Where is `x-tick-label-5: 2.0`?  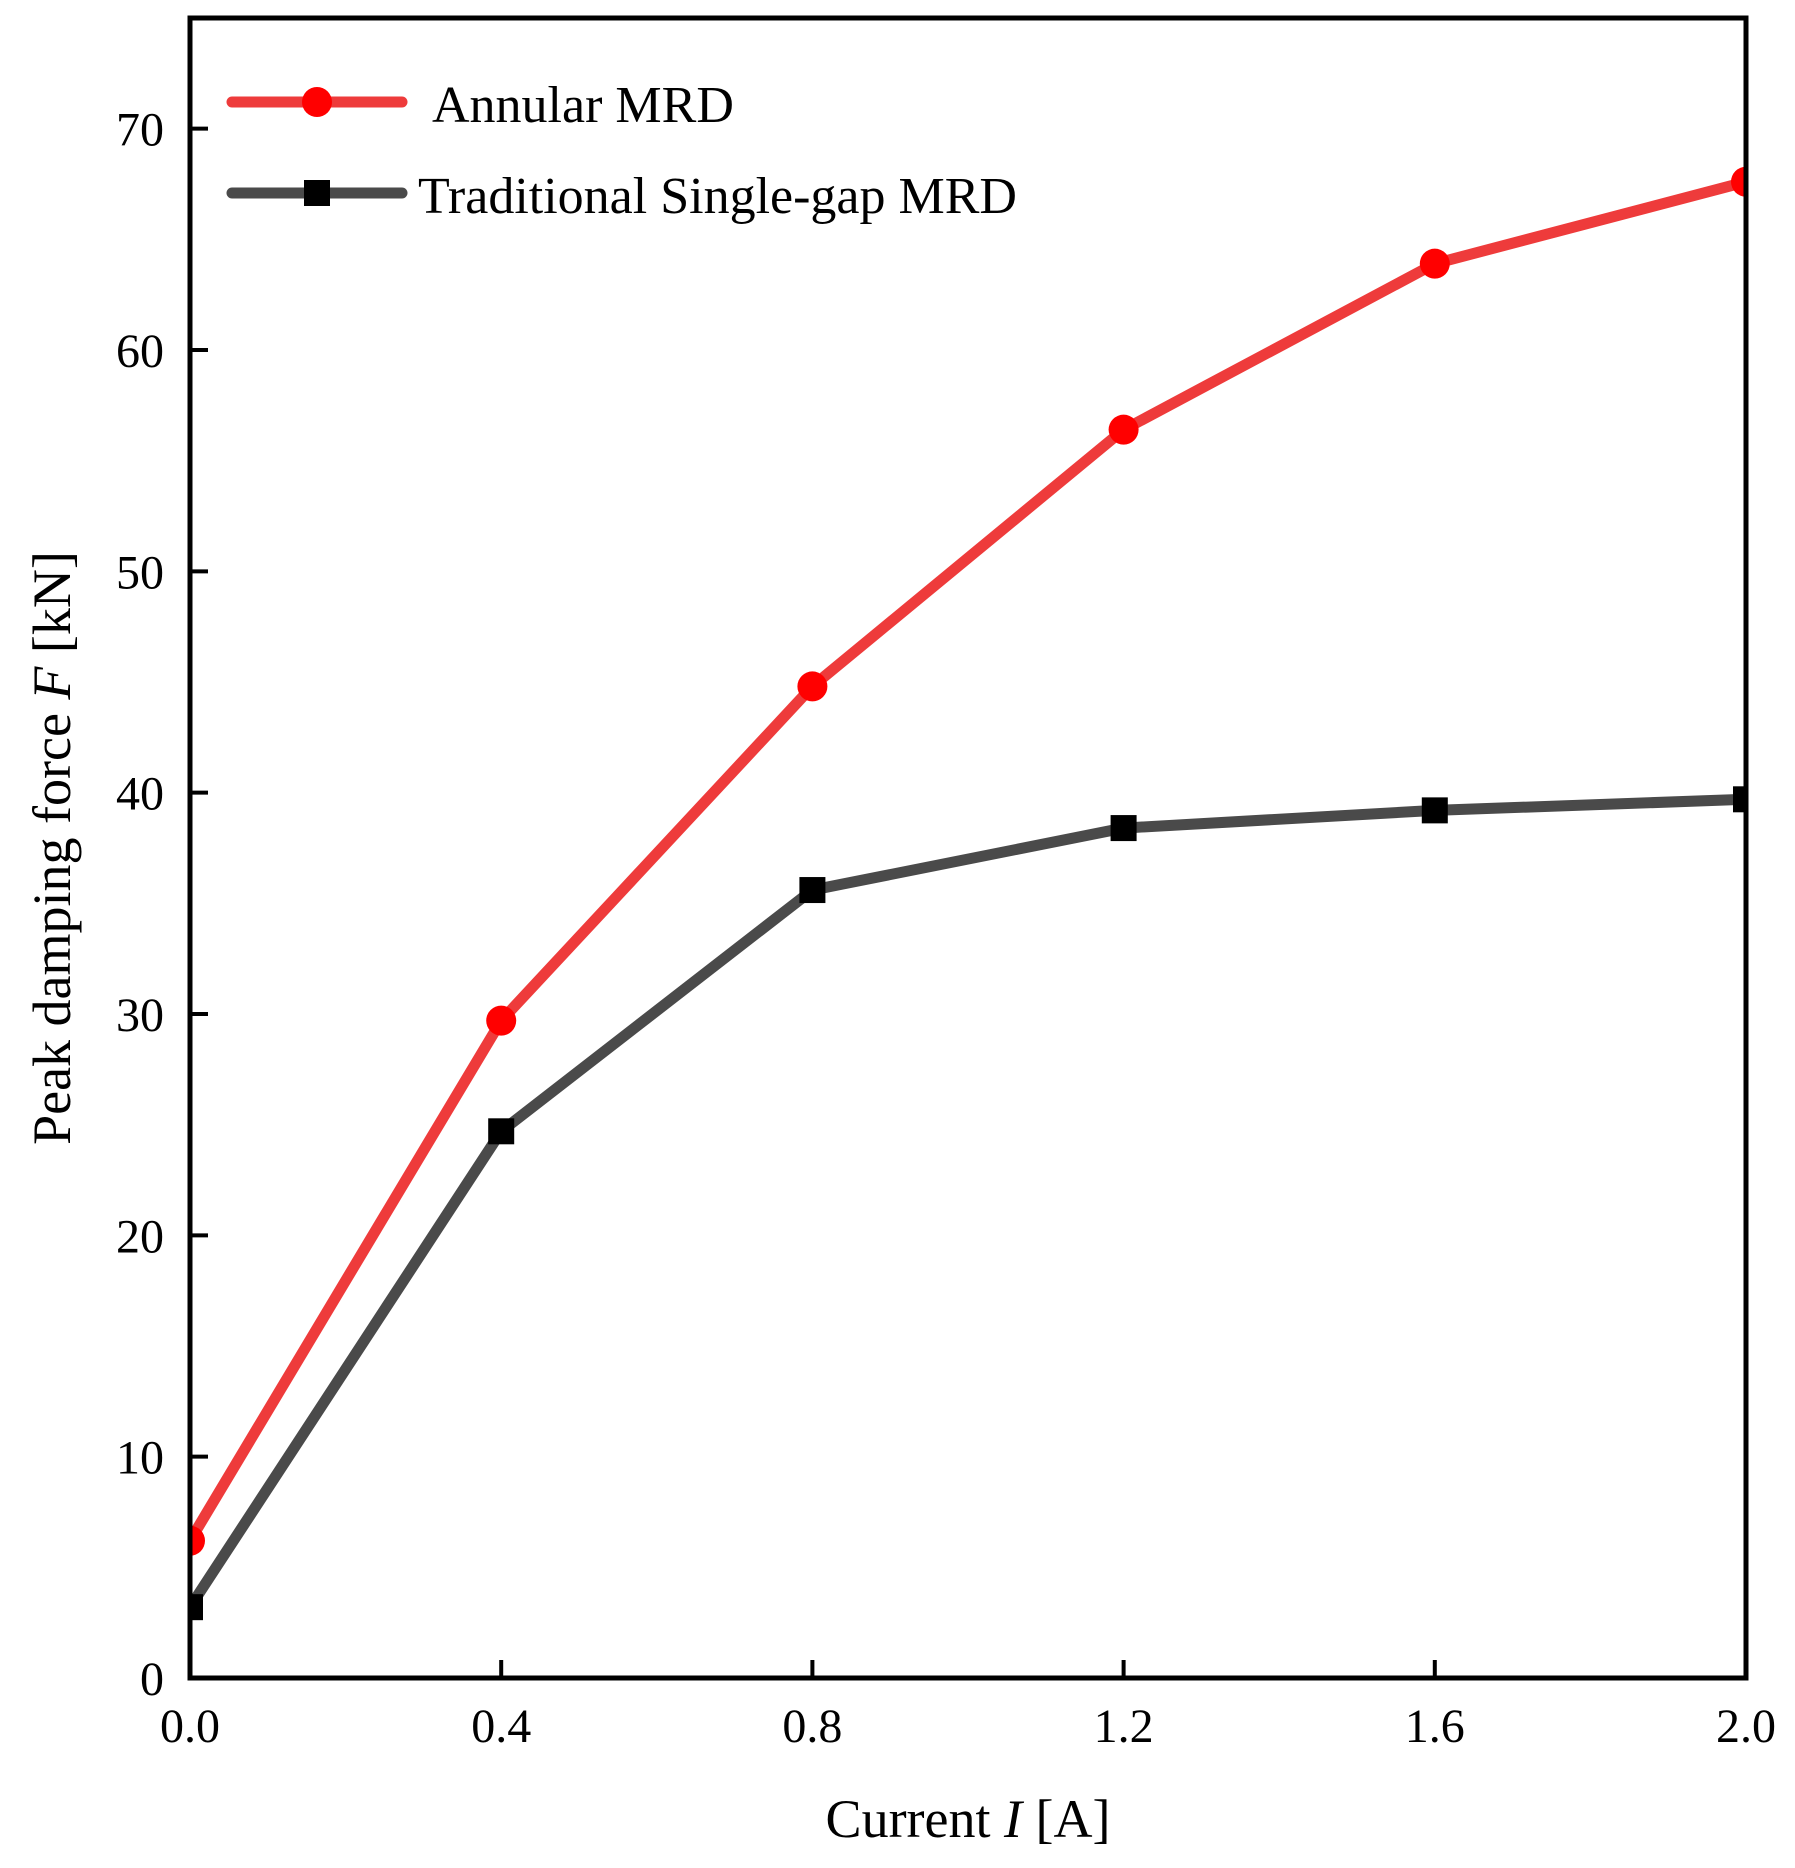 x-tick-label-5: 2.0 is located at coordinates (1746, 1726).